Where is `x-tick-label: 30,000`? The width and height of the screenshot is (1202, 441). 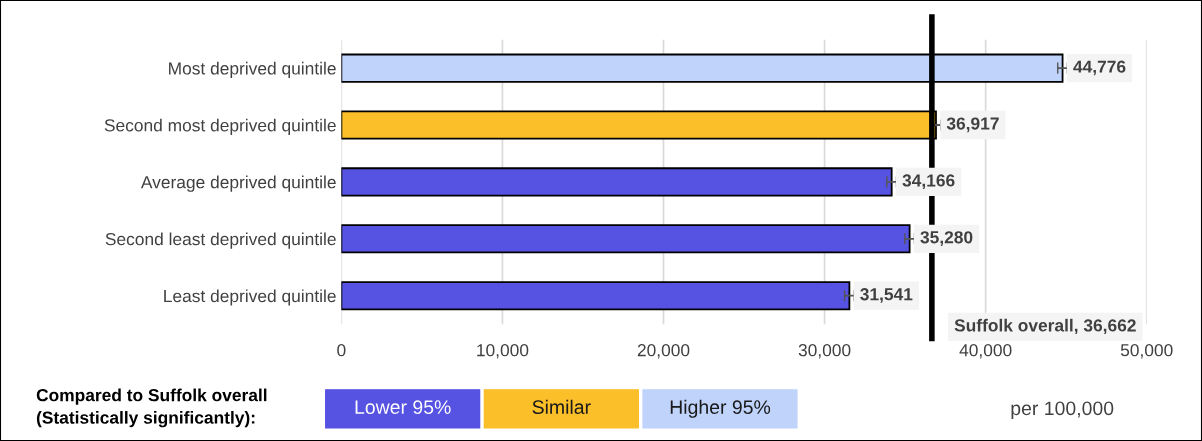
x-tick-label: 30,000 is located at coordinates (824, 351).